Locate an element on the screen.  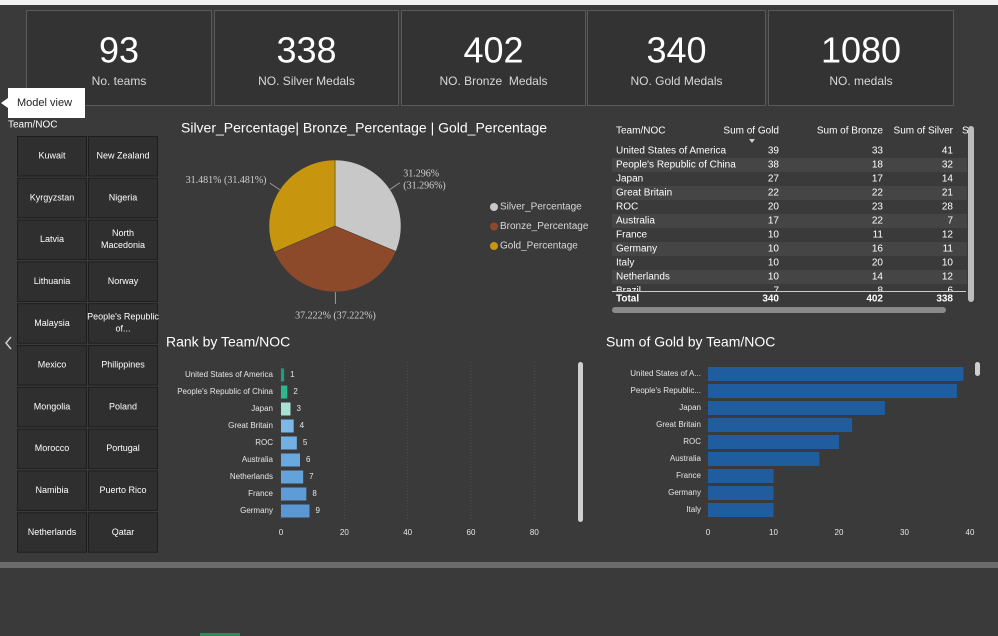
slicer-item-label: Puerto Rico is located at coordinates (122, 490).